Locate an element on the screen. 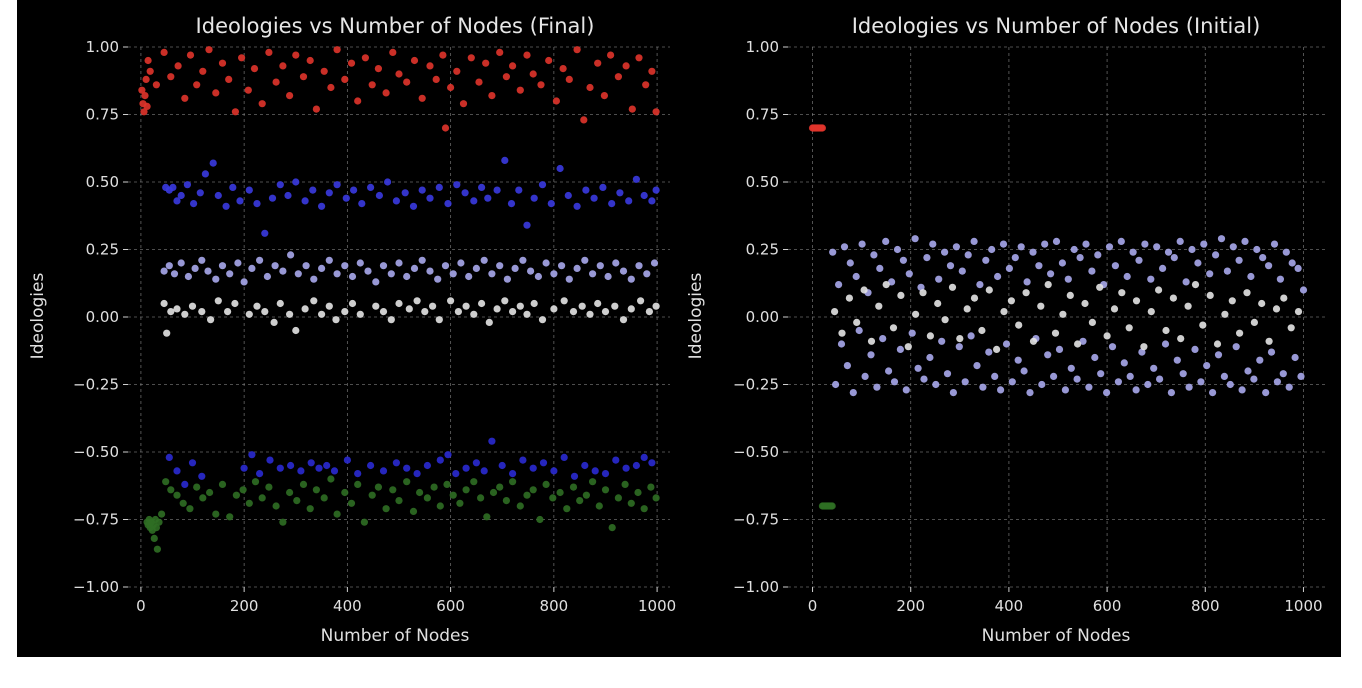 The image size is (1362, 688). y-axis-label-final: Ideologies is located at coordinates (38, 316).